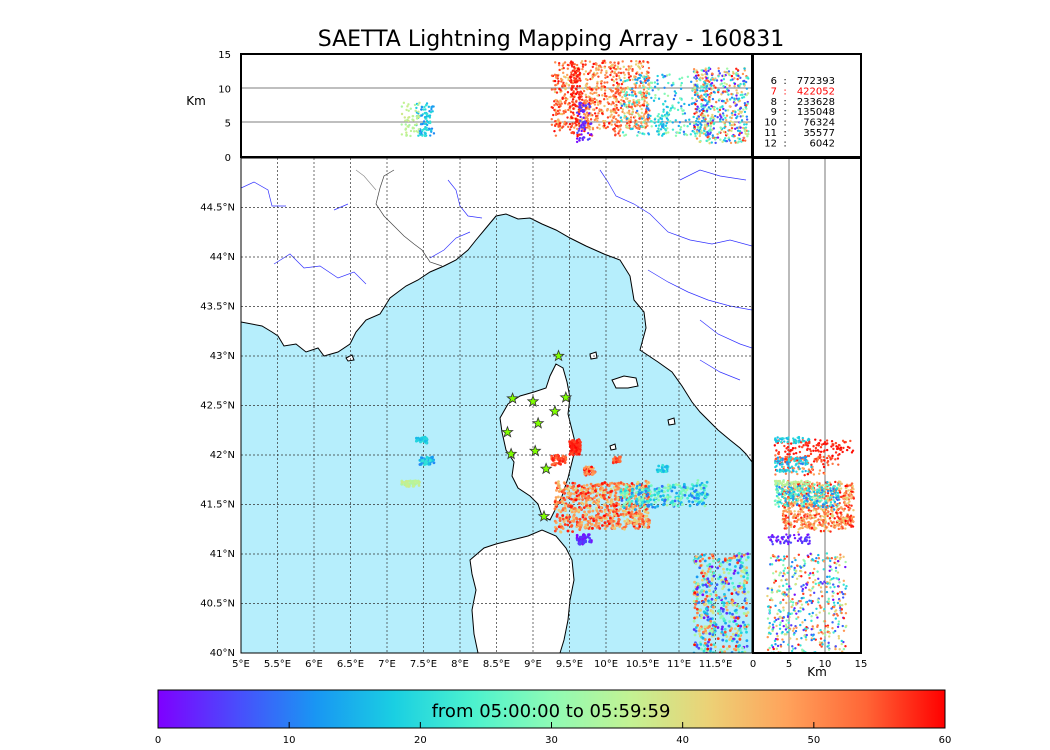  I want to click on alt-lat-points, so click(810, 544).